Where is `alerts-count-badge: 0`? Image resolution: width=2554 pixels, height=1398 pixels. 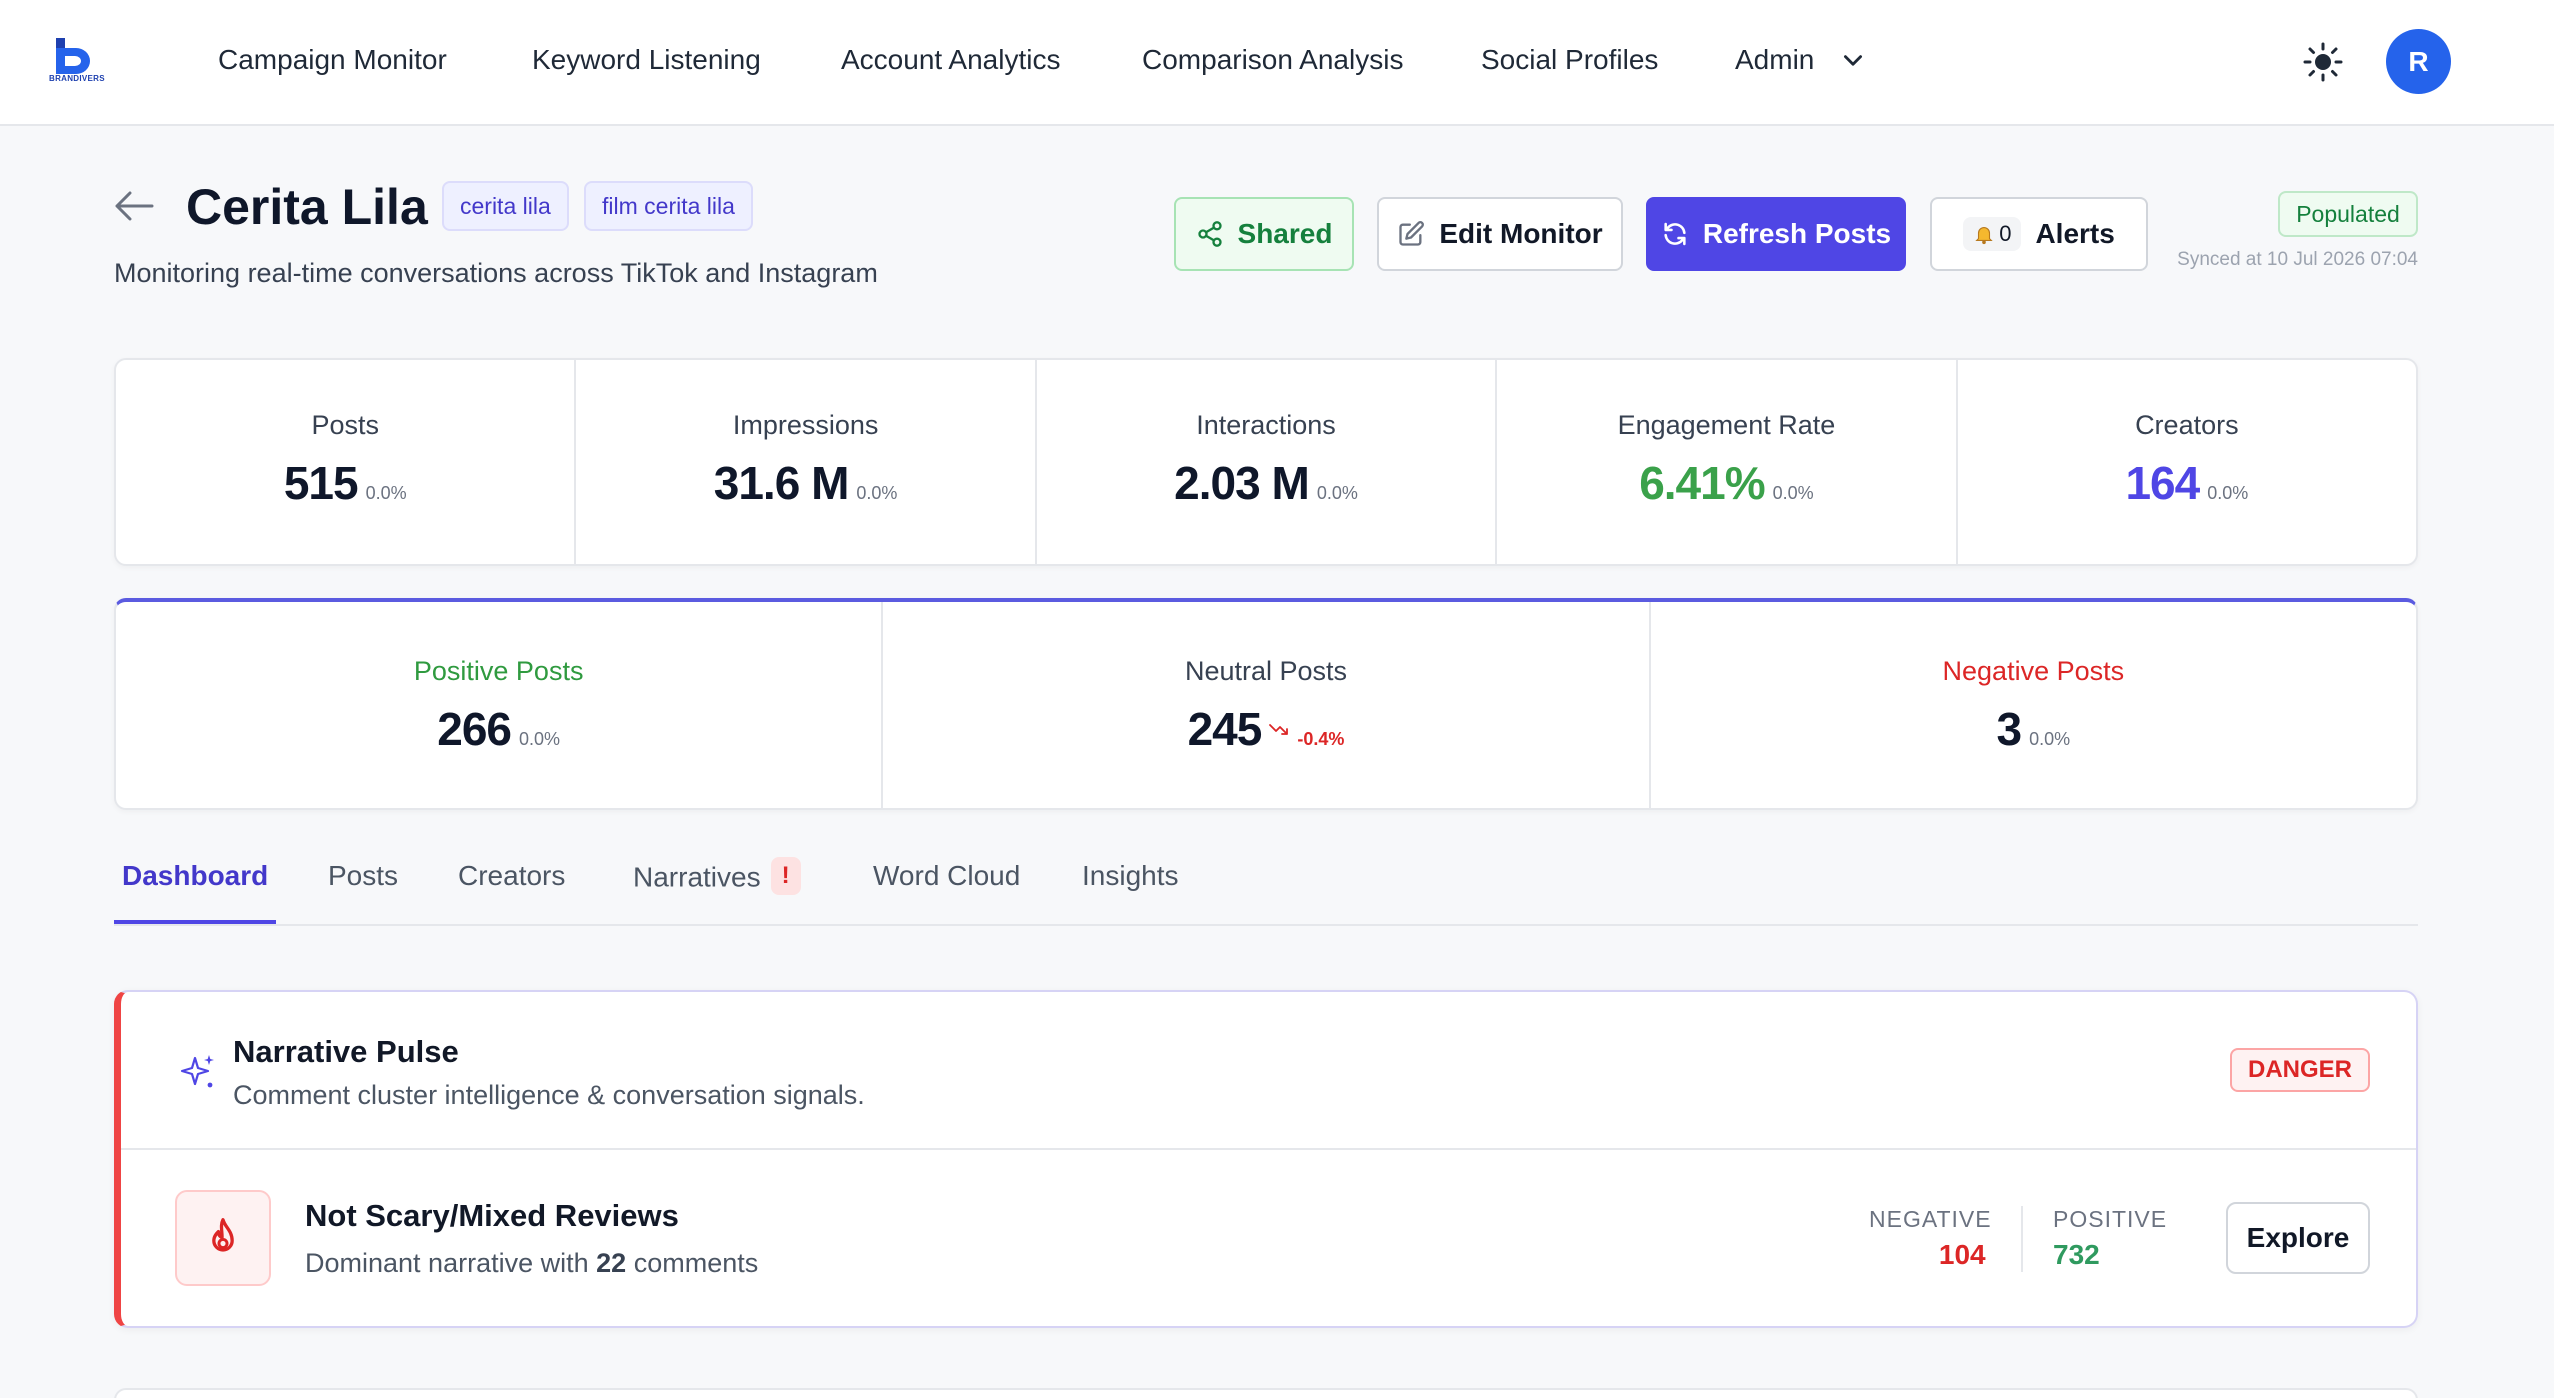
alerts-count-badge: 0 is located at coordinates (1992, 234).